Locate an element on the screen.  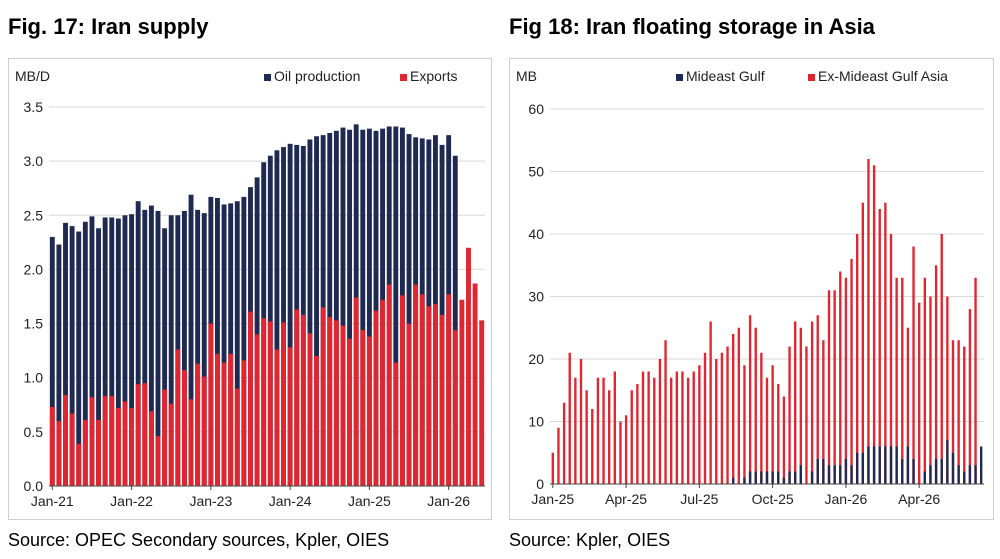
left-y-tick-label: 1.0 is located at coordinates (34, 378).